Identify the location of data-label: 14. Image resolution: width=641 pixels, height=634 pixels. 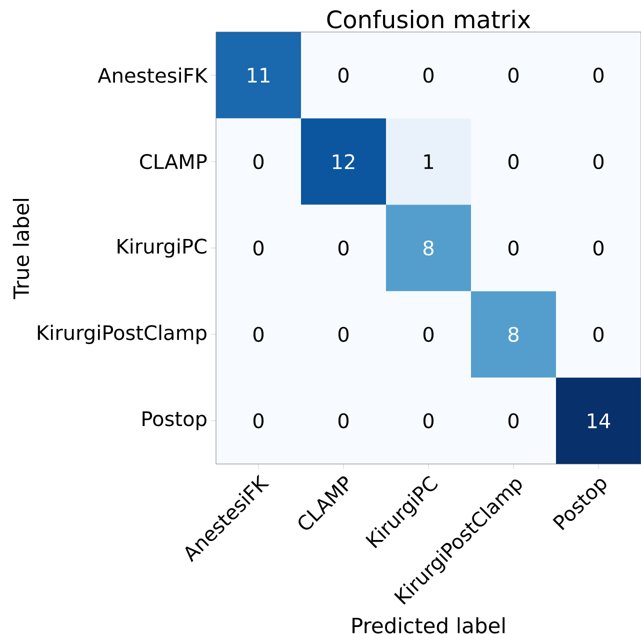
(599, 421).